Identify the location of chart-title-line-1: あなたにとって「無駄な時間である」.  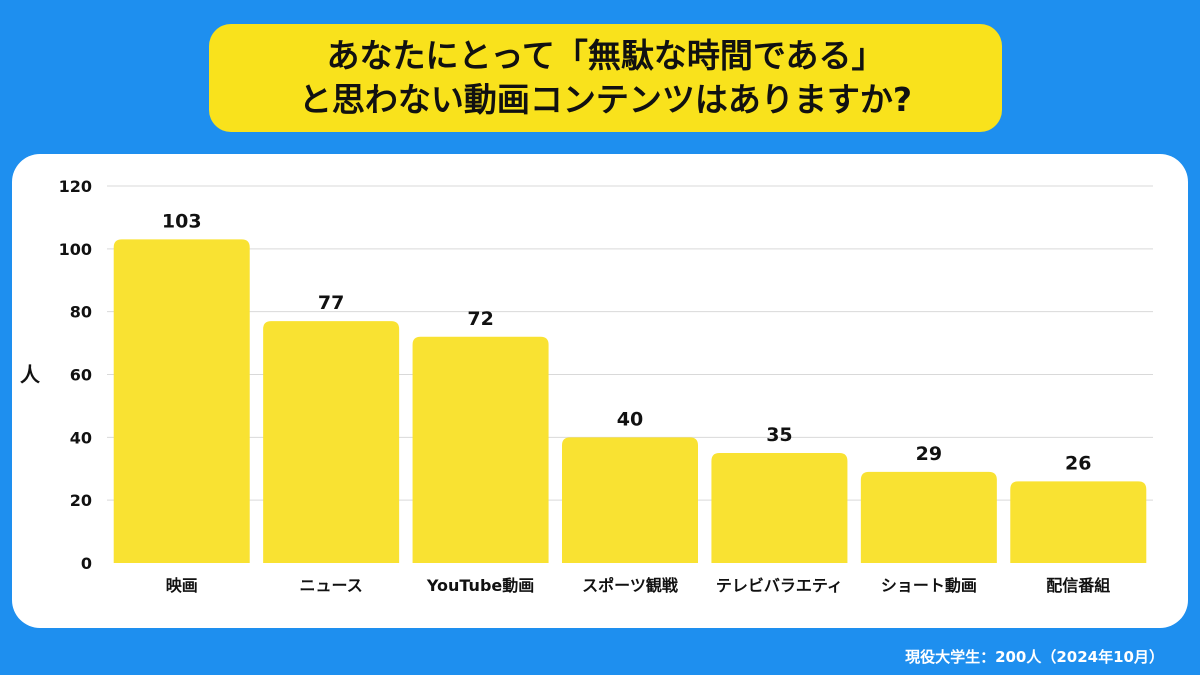
(605, 55).